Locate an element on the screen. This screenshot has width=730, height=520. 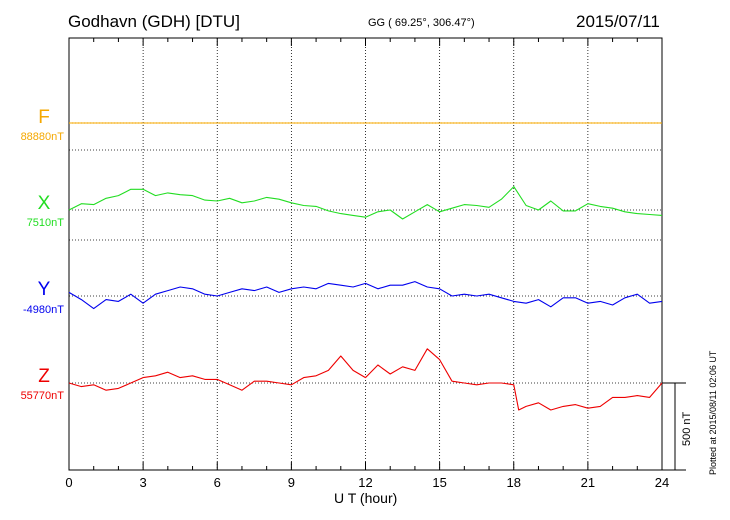
scale-bar-label: 500 nT is located at coordinates (687, 428).